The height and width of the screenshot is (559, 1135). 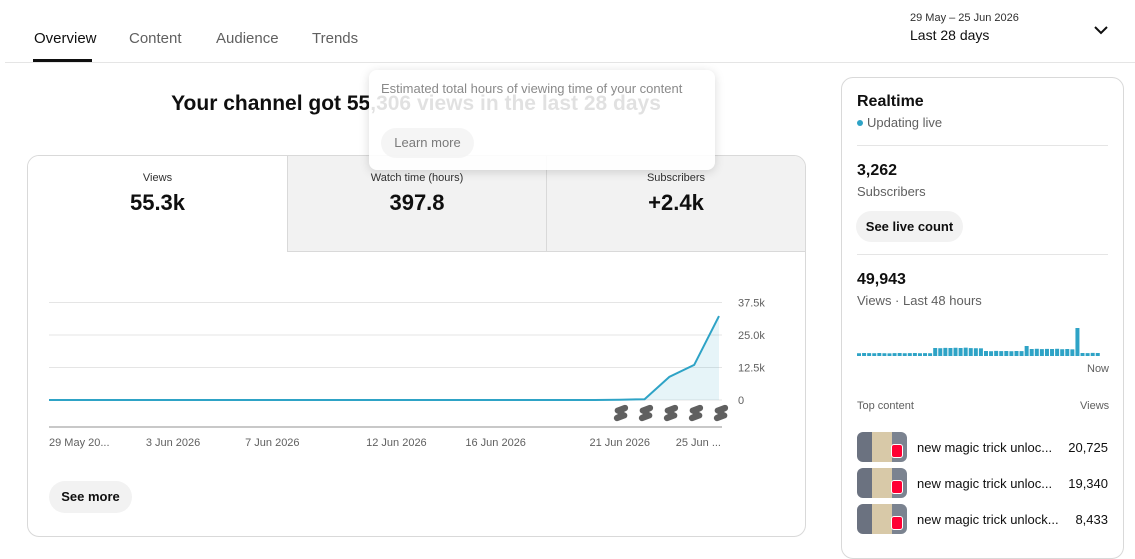 What do you see at coordinates (751, 304) in the screenshot?
I see `y-tick-label: 37.5k` at bounding box center [751, 304].